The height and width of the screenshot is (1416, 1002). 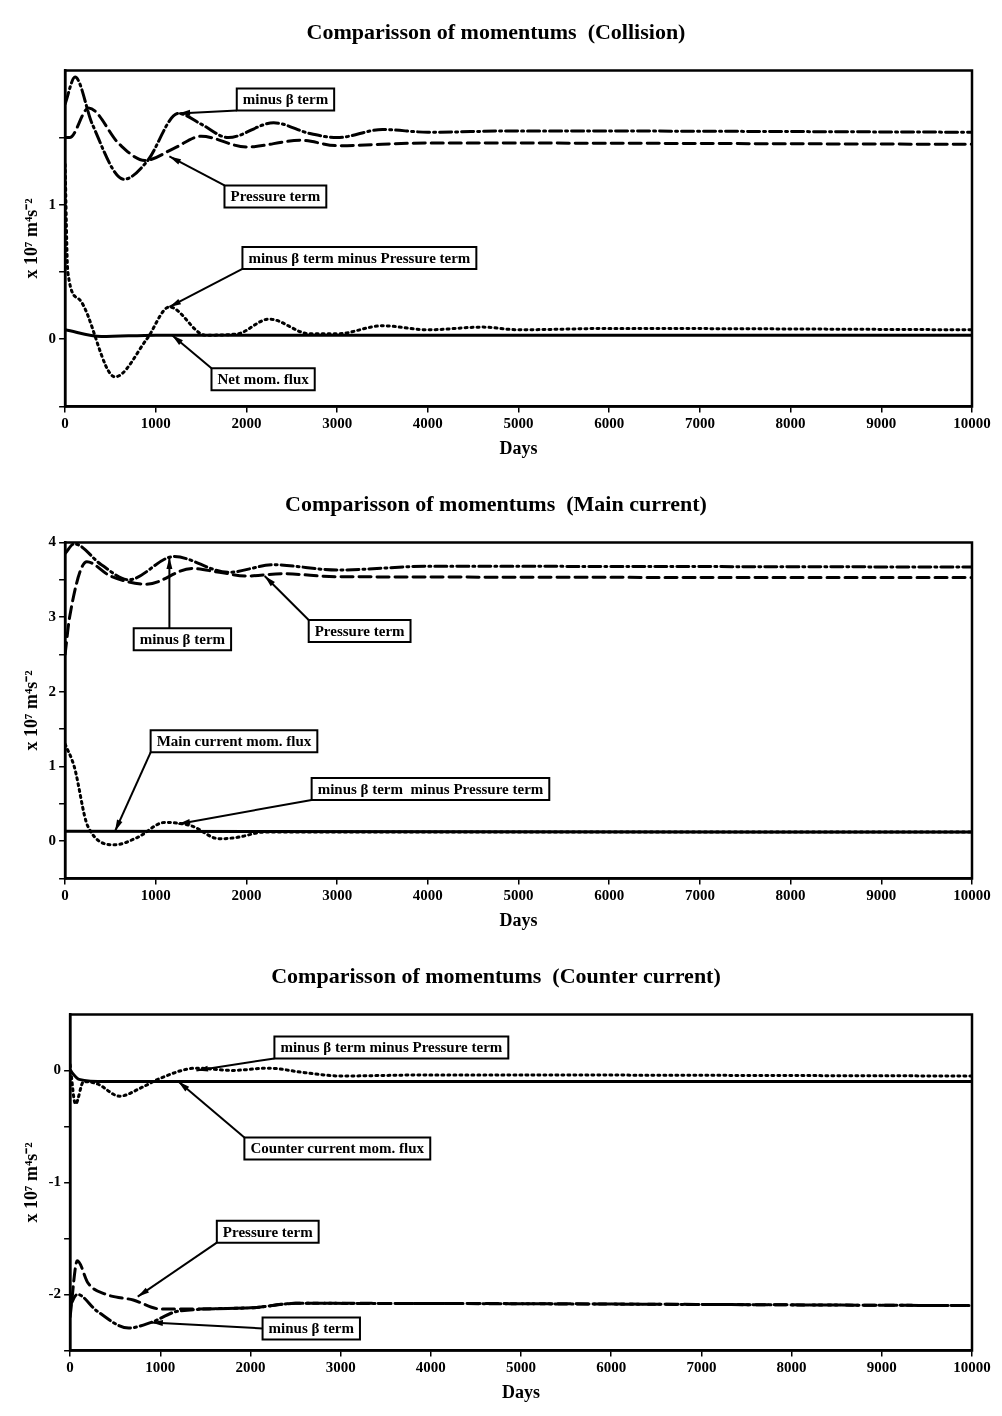 I want to click on y-tick-label: 2, so click(x=52, y=690).